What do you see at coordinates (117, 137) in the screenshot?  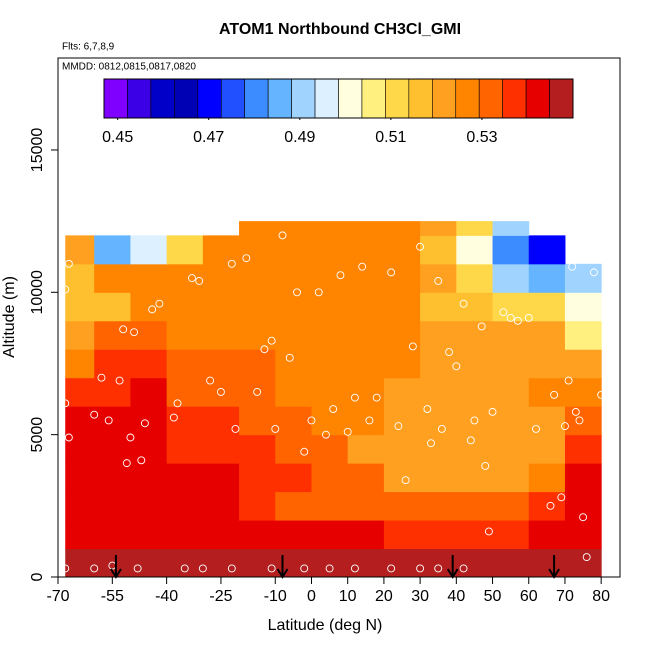 I see `colorbar-tick-label: 0.45` at bounding box center [117, 137].